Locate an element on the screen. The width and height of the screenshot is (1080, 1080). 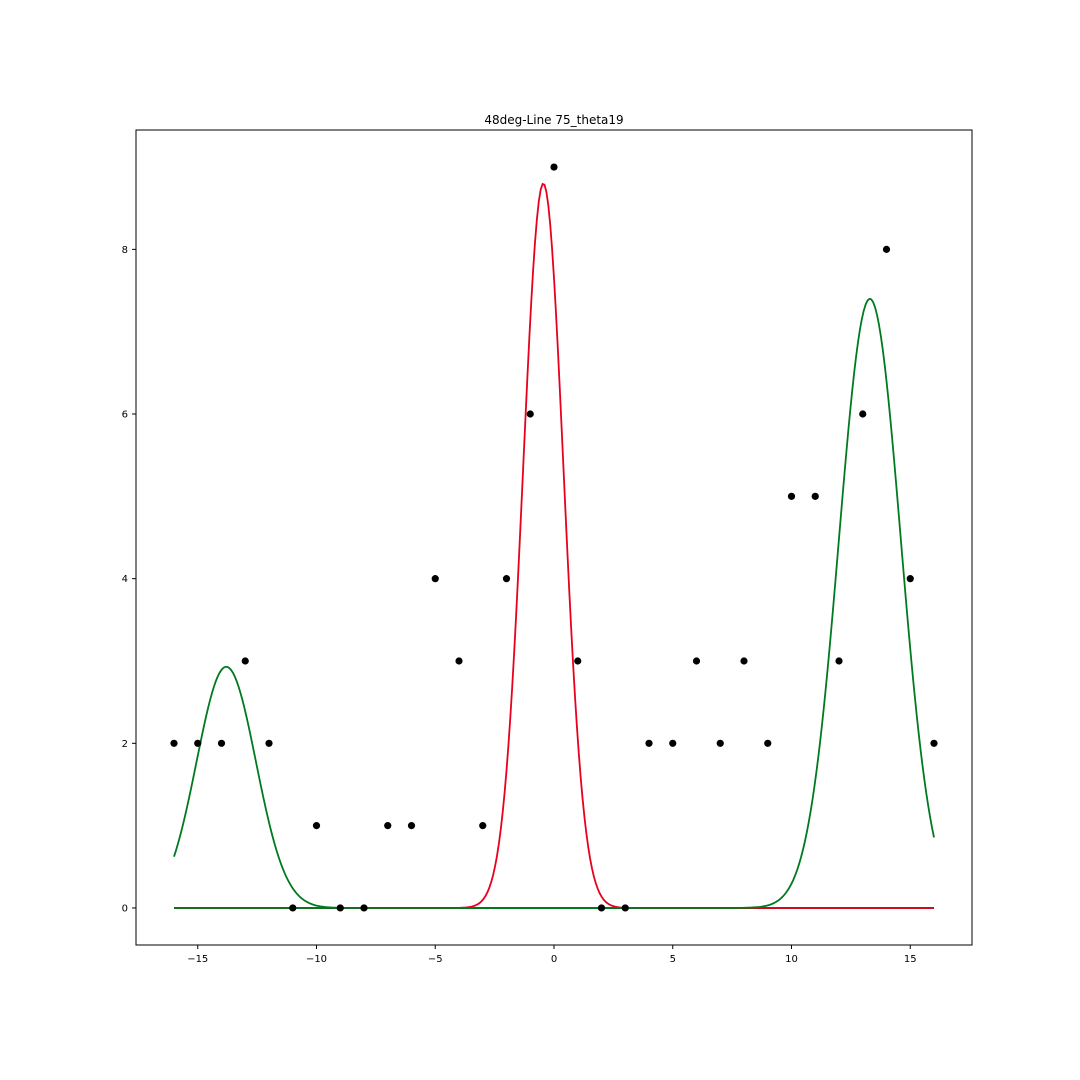
y-tick-label: 4 is located at coordinates (125, 579).